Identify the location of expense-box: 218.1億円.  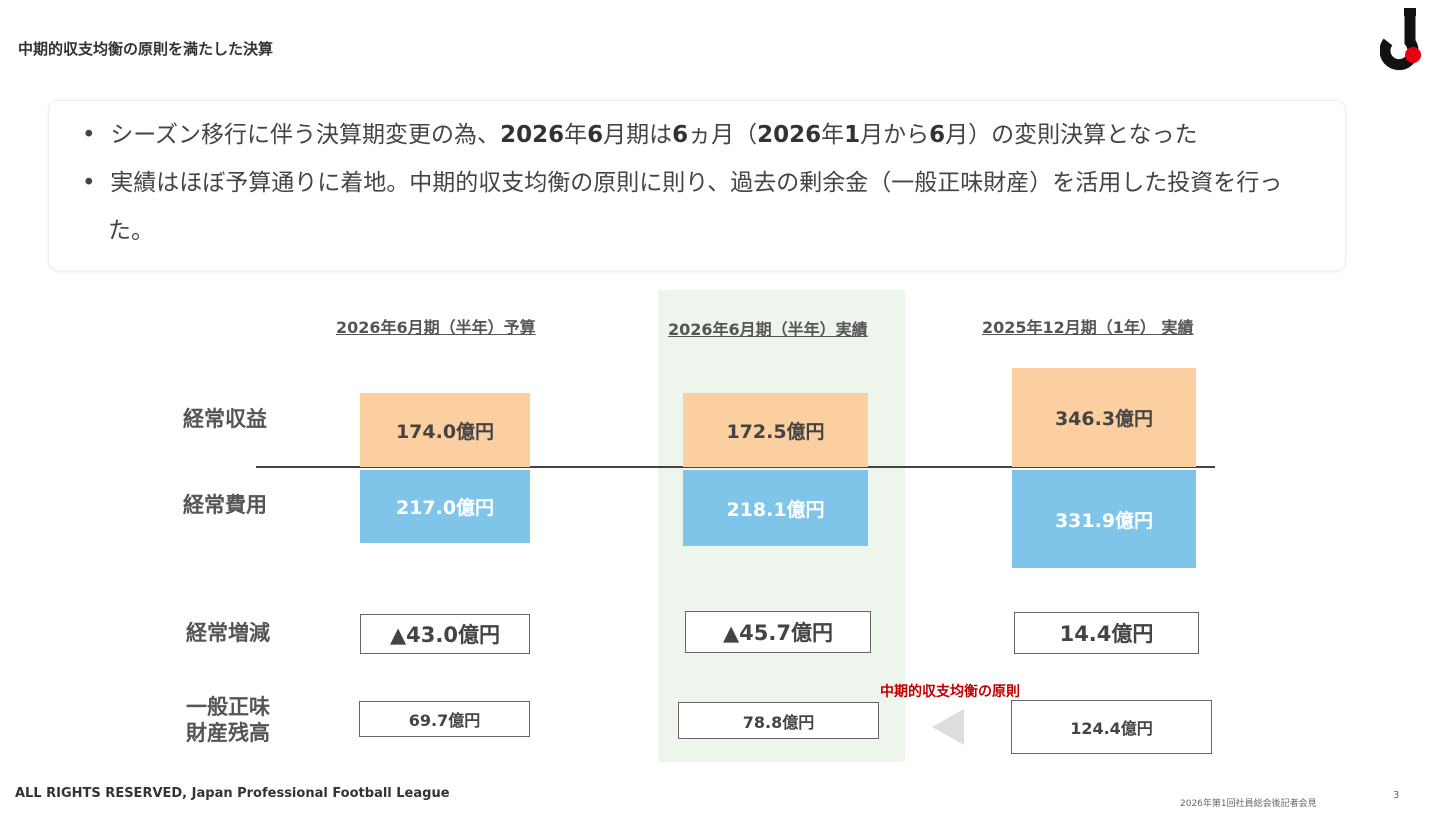
(775, 508).